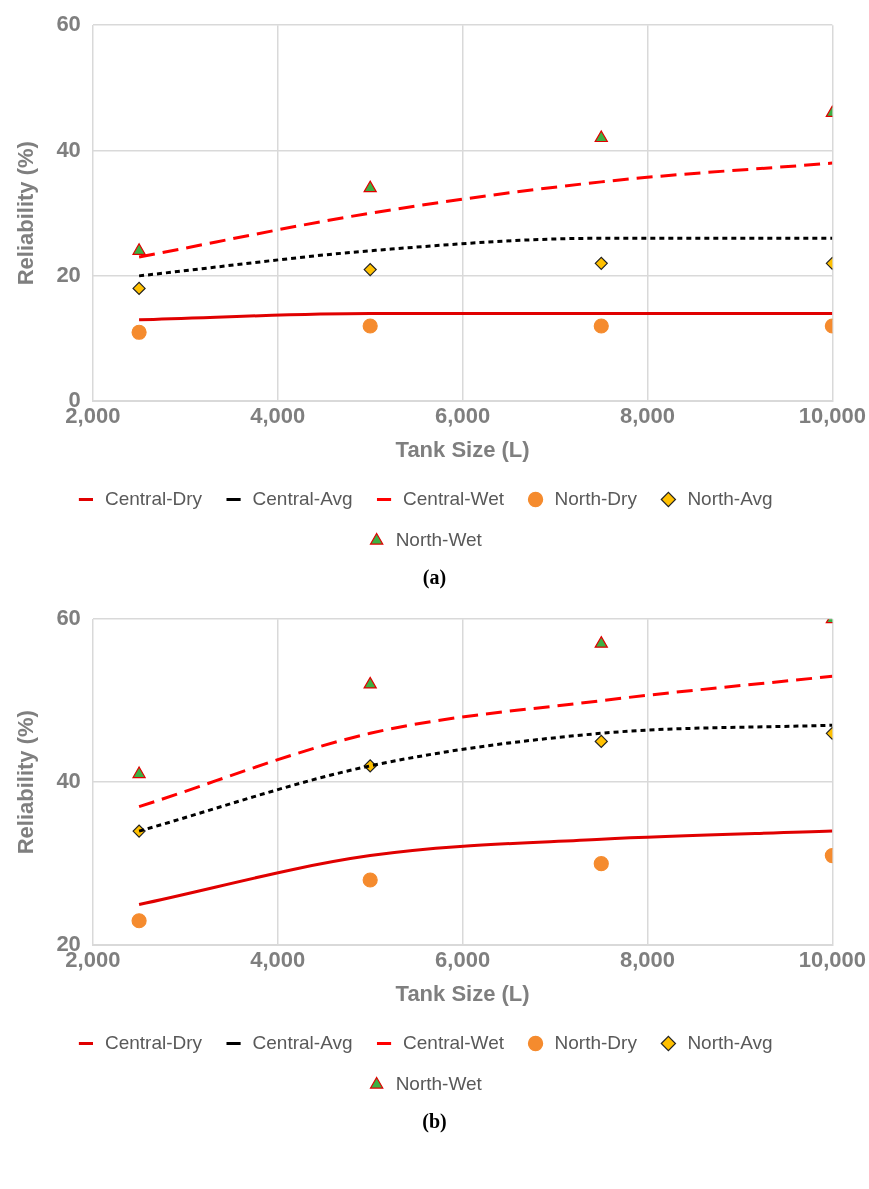  What do you see at coordinates (434, 1121) in the screenshot?
I see `text: (b)` at bounding box center [434, 1121].